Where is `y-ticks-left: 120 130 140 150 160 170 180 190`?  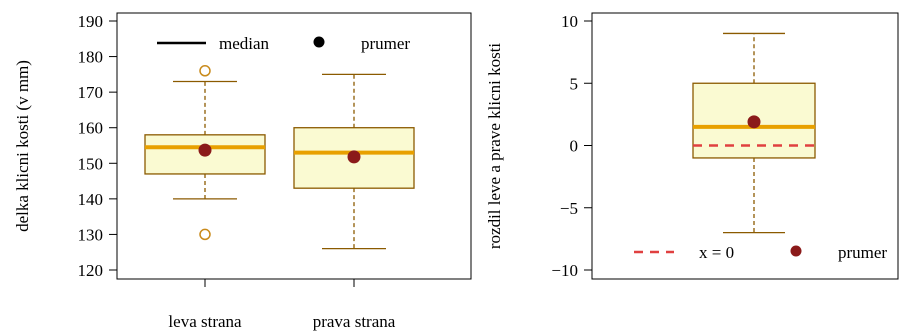
y-ticks-left: 120 130 140 150 160 170 180 190 is located at coordinates (97, 146).